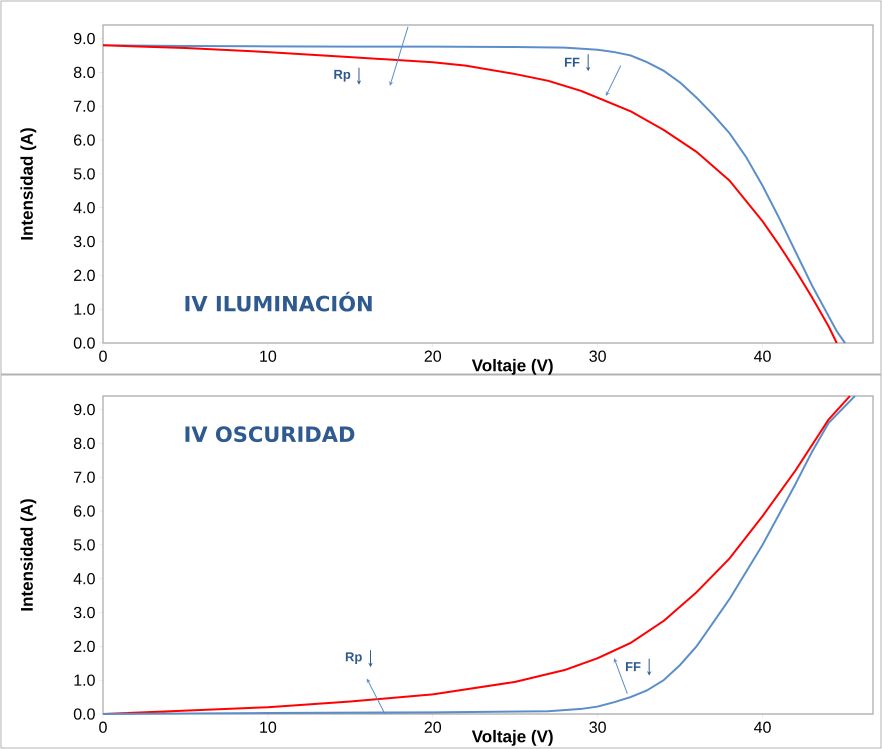 The height and width of the screenshot is (749, 882). Describe the element at coordinates (269, 434) in the screenshot. I see `text: IV OSCURIDAD` at that location.